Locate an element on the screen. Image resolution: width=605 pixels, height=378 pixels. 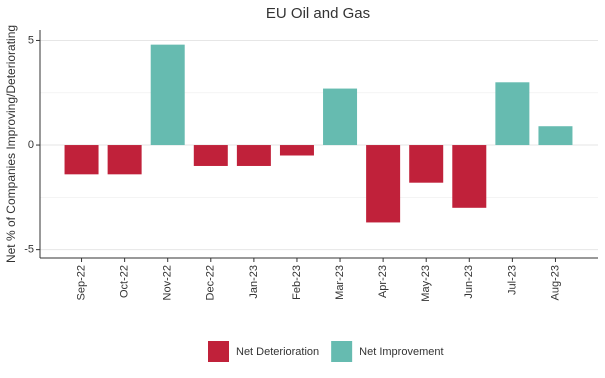
legend-label: Net Deterioration is located at coordinates (277, 352).